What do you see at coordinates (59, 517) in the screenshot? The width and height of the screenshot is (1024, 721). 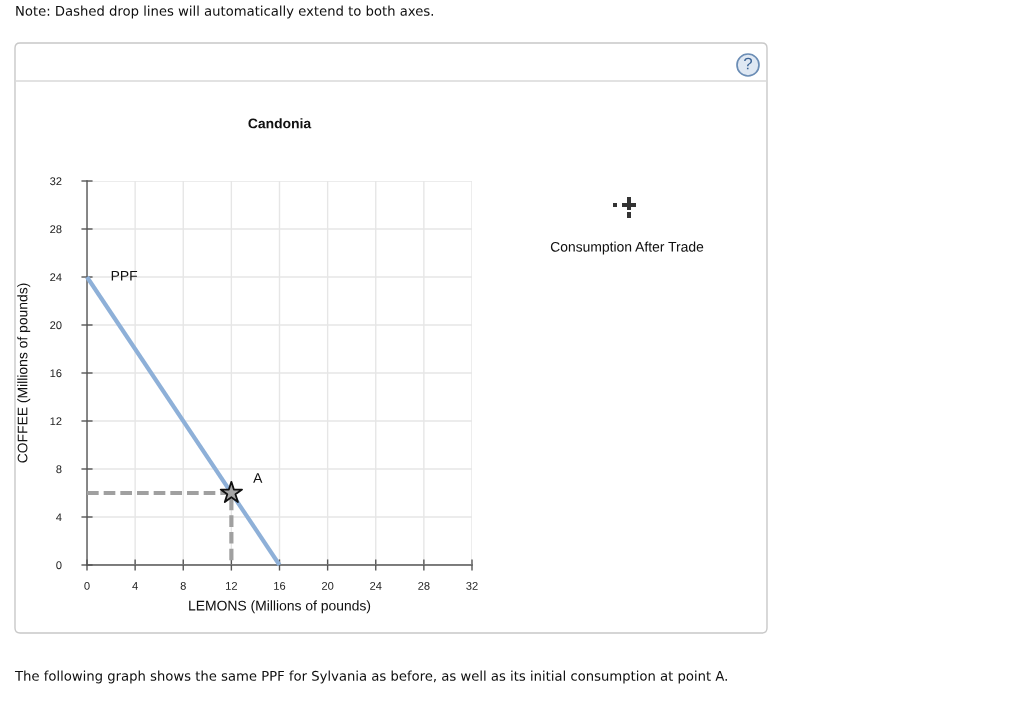 I see `y-tick-label: 4` at bounding box center [59, 517].